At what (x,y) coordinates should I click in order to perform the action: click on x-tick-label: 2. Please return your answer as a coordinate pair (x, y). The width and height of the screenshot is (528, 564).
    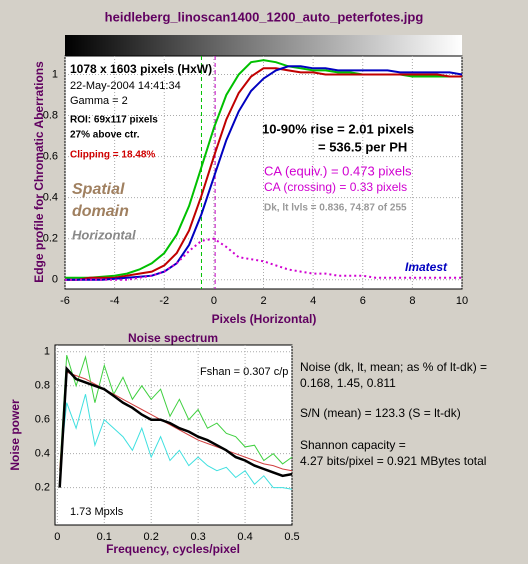
    Looking at the image, I should click on (263, 301).